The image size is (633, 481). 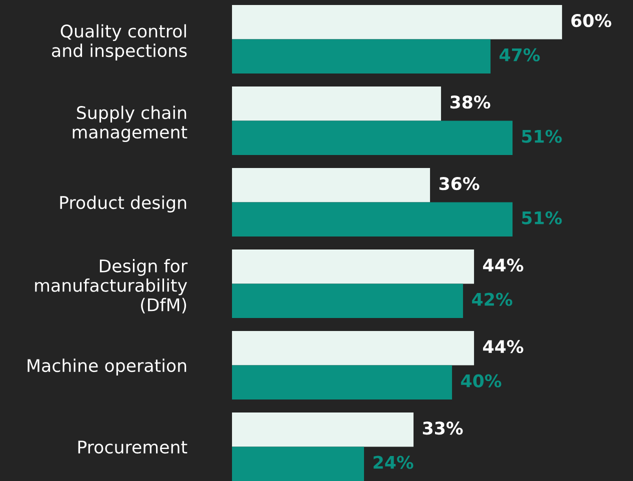 I want to click on y-tick-label: Procurement, so click(x=133, y=447).